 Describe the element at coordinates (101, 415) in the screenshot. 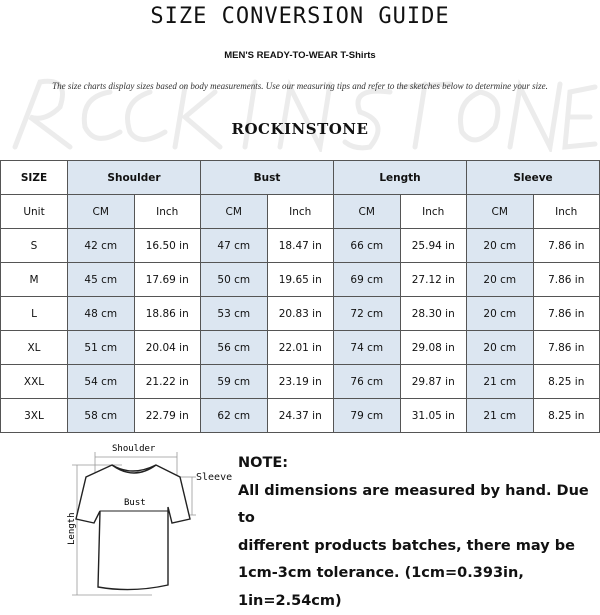

I see `value-cell: 58 cm` at that location.